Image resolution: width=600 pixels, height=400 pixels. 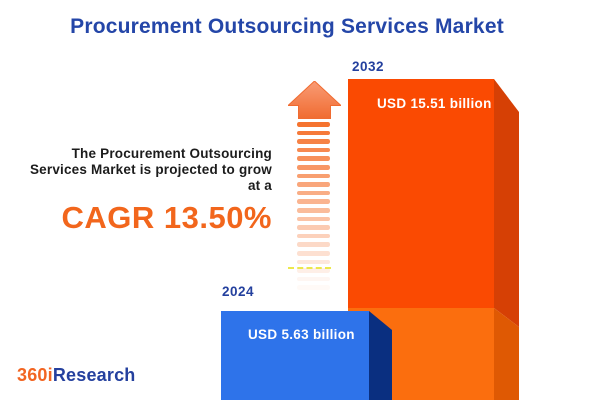 I want to click on arrow-dash-trail, so click(x=313, y=208).